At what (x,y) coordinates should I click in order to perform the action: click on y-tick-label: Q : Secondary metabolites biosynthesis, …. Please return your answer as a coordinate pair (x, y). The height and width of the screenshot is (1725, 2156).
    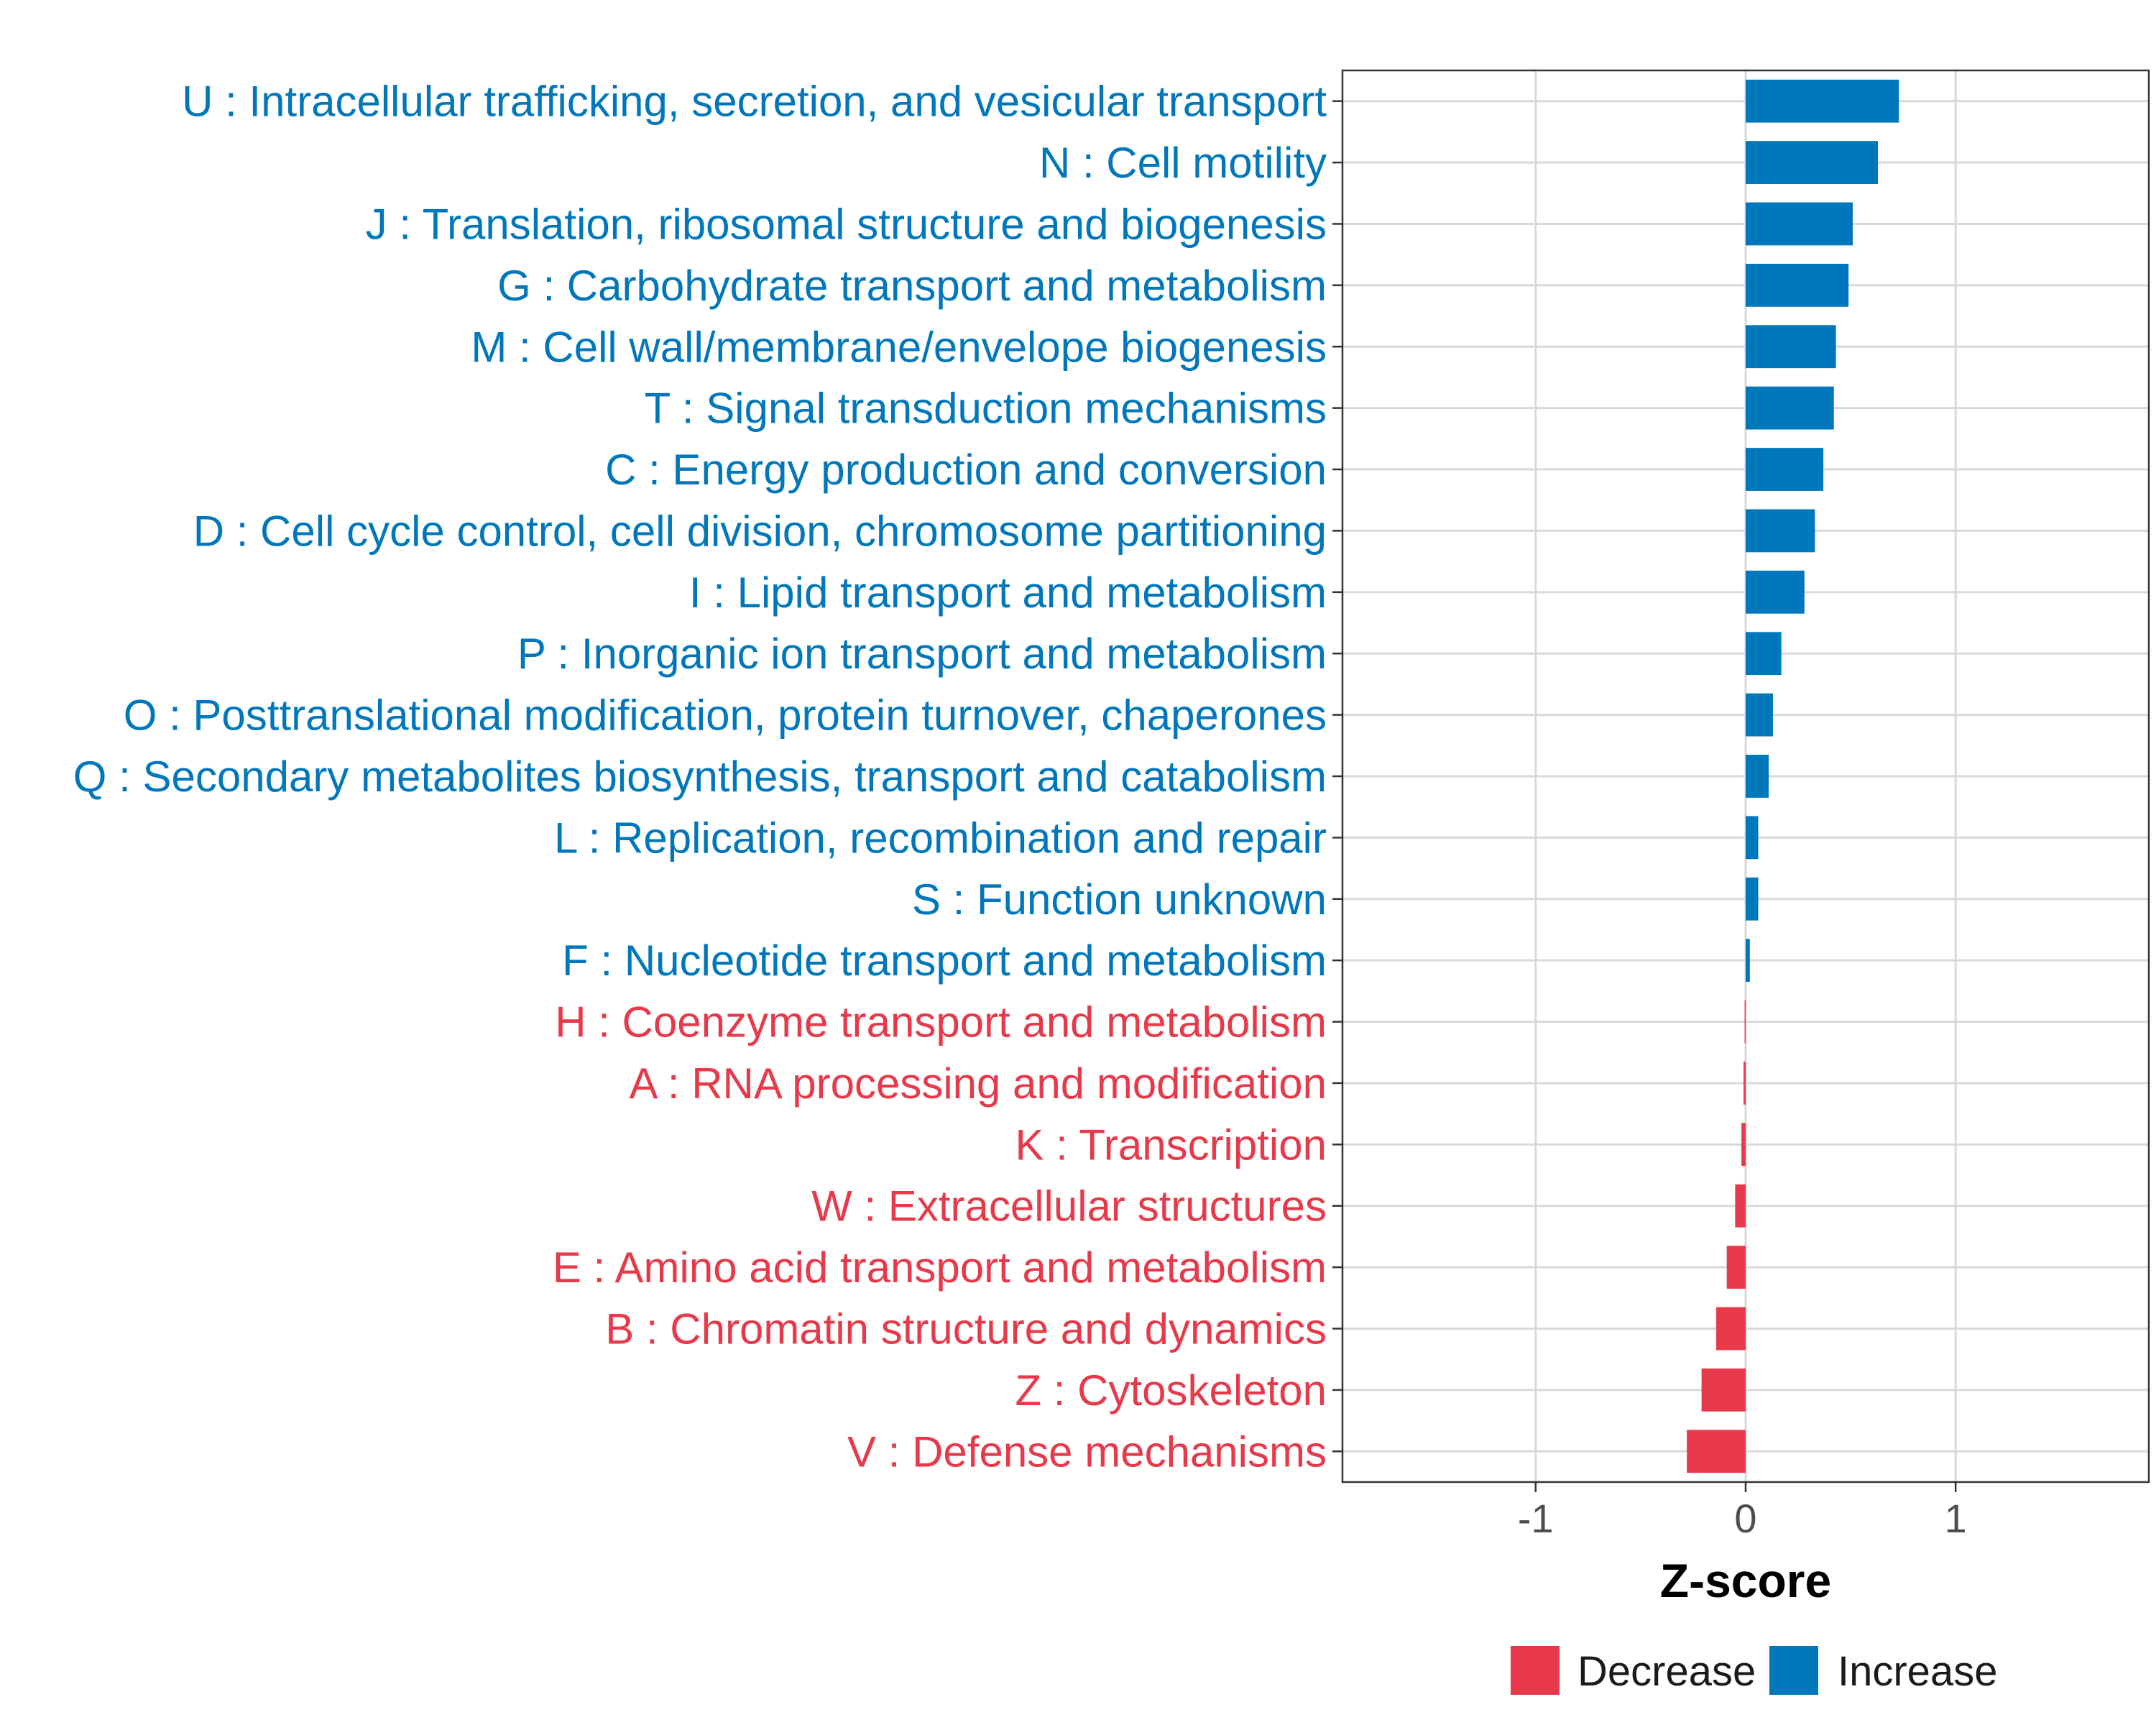
    Looking at the image, I should click on (700, 777).